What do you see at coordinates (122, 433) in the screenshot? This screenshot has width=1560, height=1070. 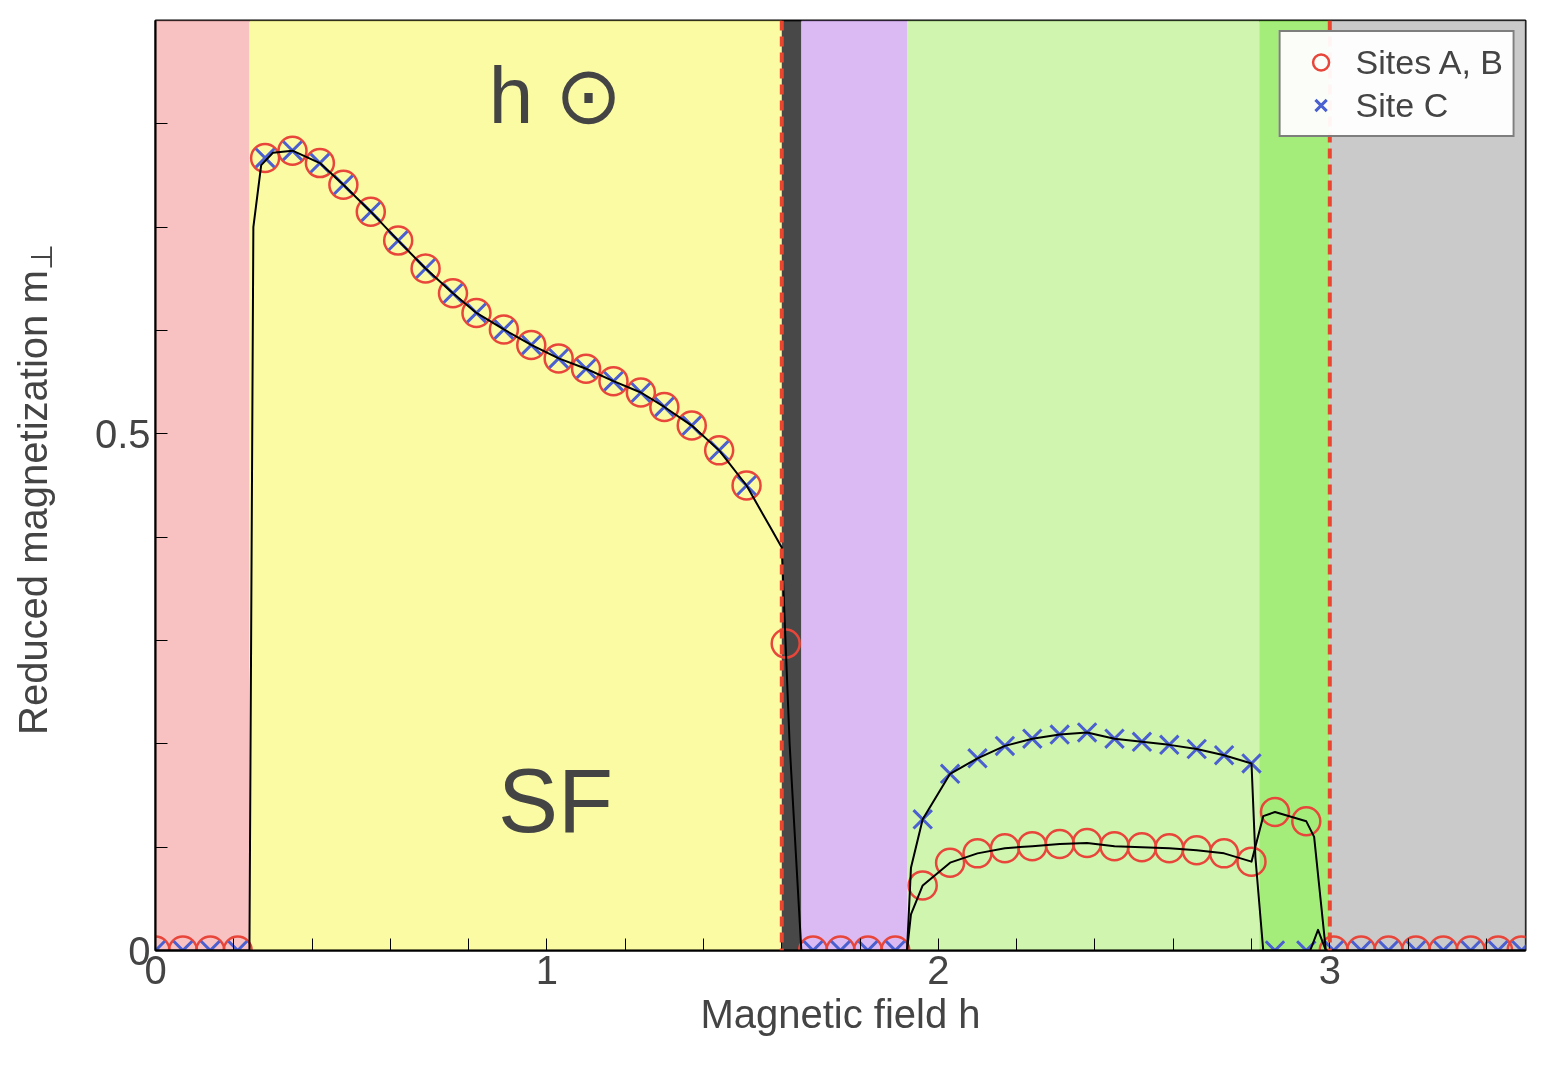 I see `y-tick-label: 0.5` at bounding box center [122, 433].